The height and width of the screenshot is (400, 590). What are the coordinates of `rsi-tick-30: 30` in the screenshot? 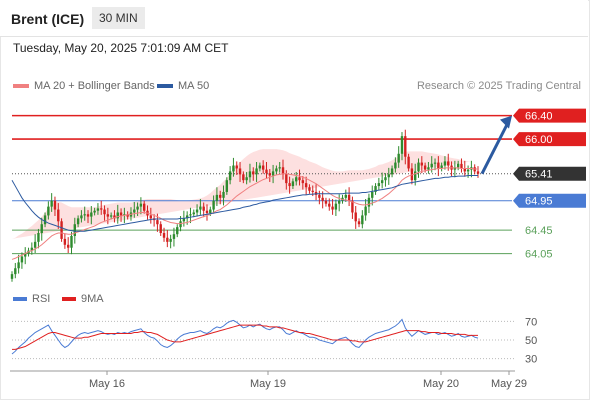 It's located at (531, 360).